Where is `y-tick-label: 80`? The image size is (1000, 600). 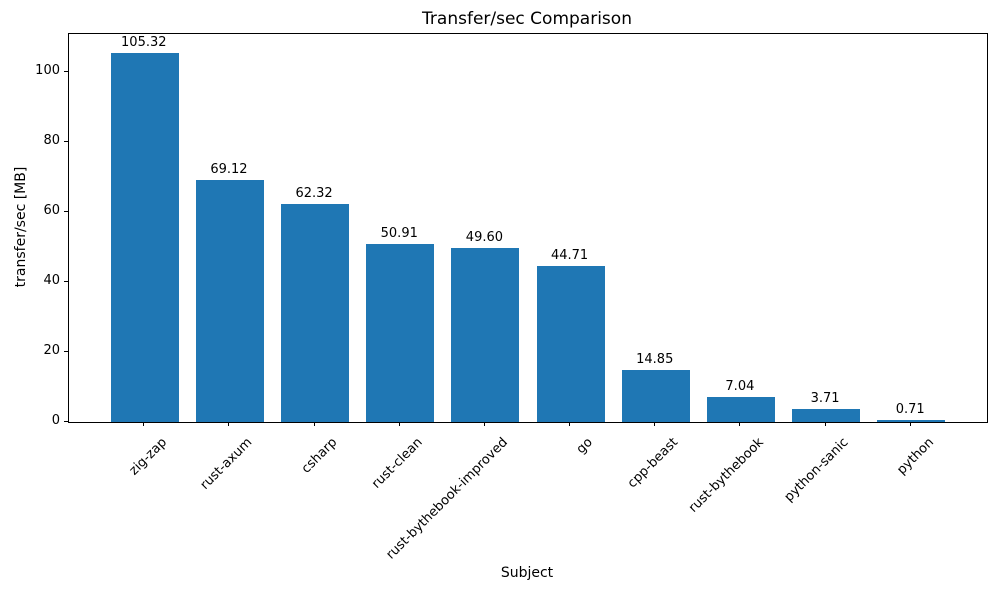 y-tick-label: 80 is located at coordinates (51, 140).